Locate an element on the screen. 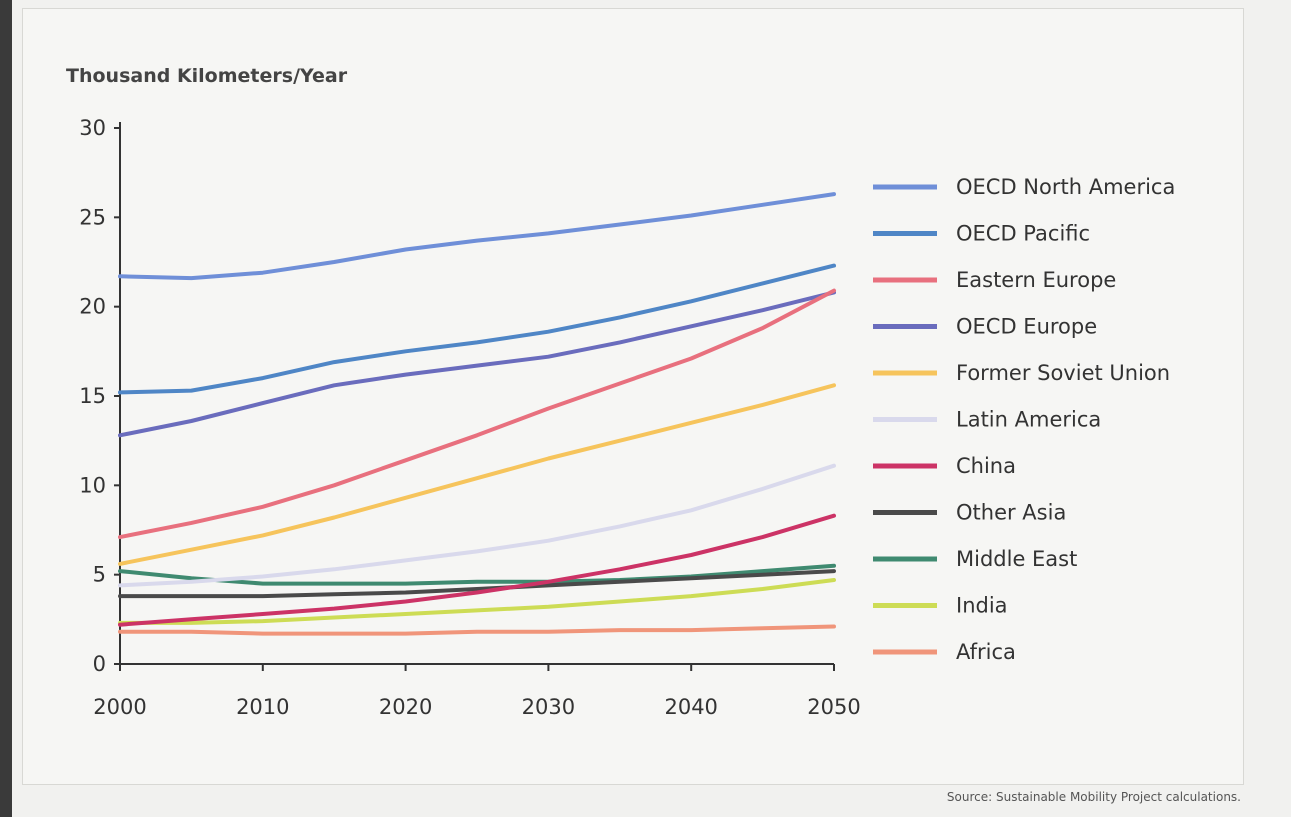  x-tick-label: 2010 is located at coordinates (262, 707).